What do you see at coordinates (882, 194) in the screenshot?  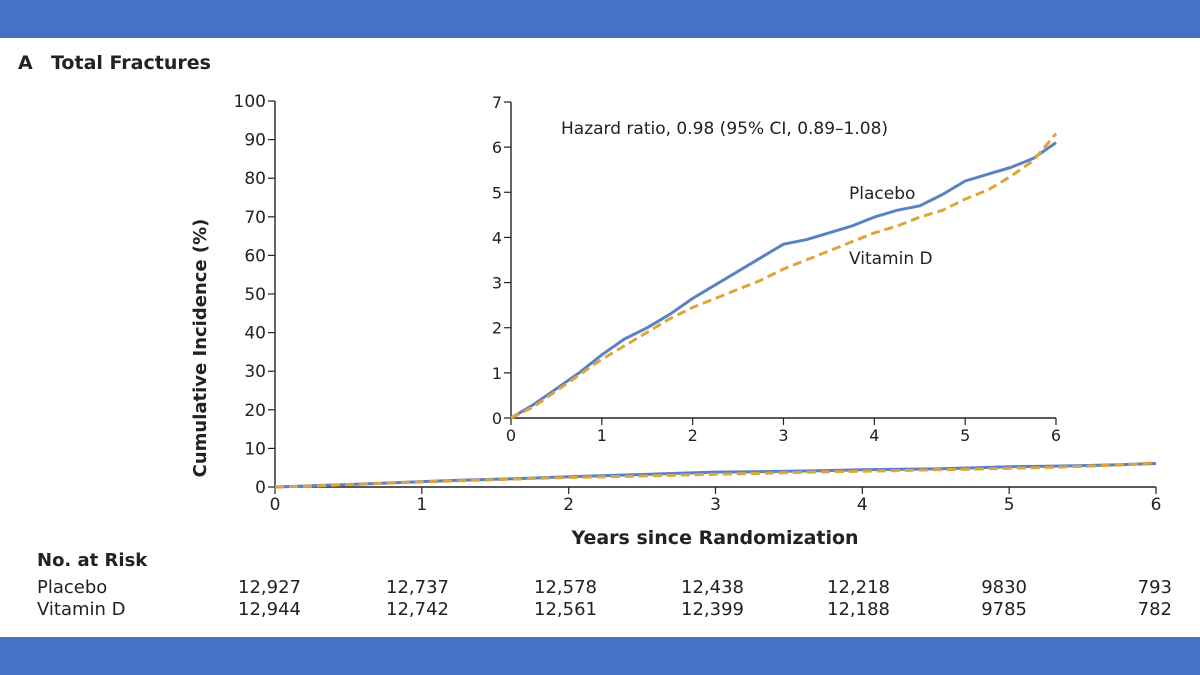 I see `placebo-series-label: Placebo` at bounding box center [882, 194].